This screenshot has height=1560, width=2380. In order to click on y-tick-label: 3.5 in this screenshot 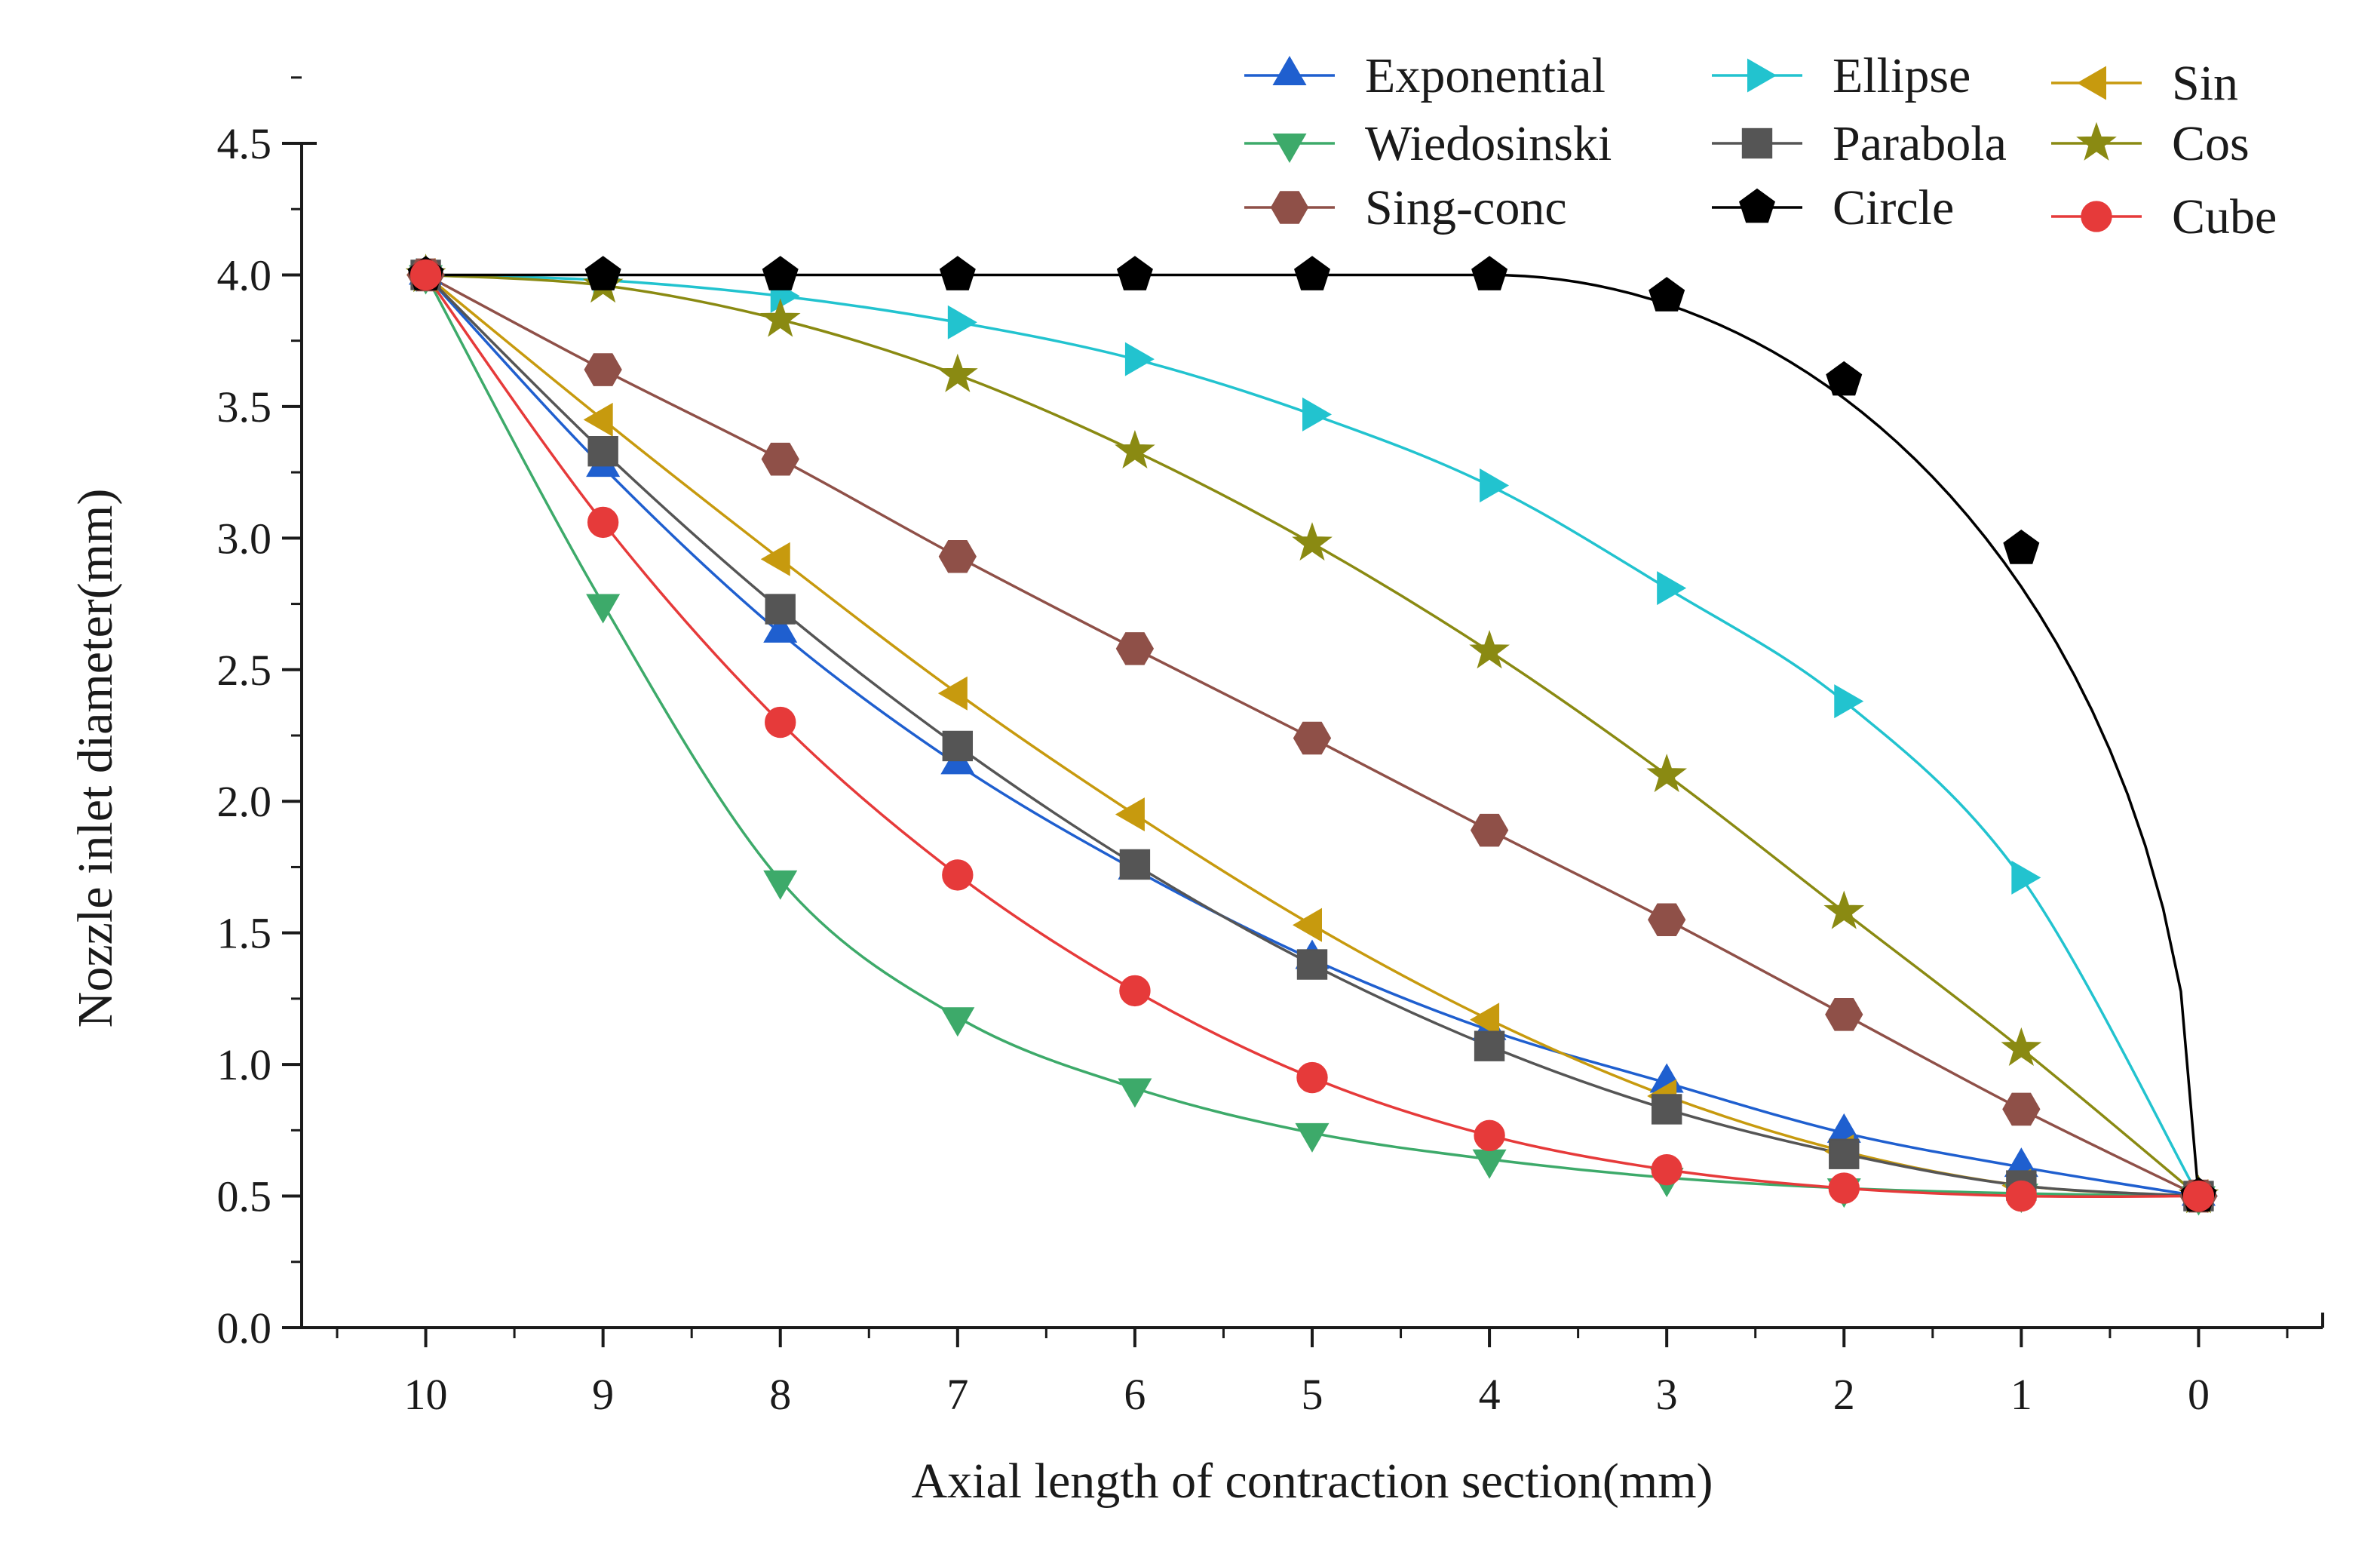, I will do `click(245, 406)`.